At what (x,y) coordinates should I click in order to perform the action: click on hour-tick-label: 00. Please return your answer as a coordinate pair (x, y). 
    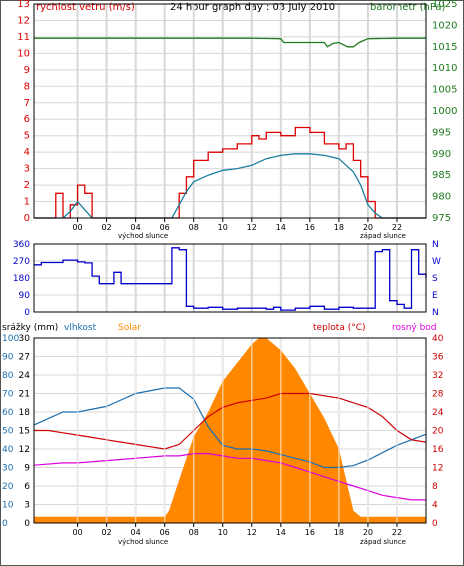
    Looking at the image, I should click on (77, 532).